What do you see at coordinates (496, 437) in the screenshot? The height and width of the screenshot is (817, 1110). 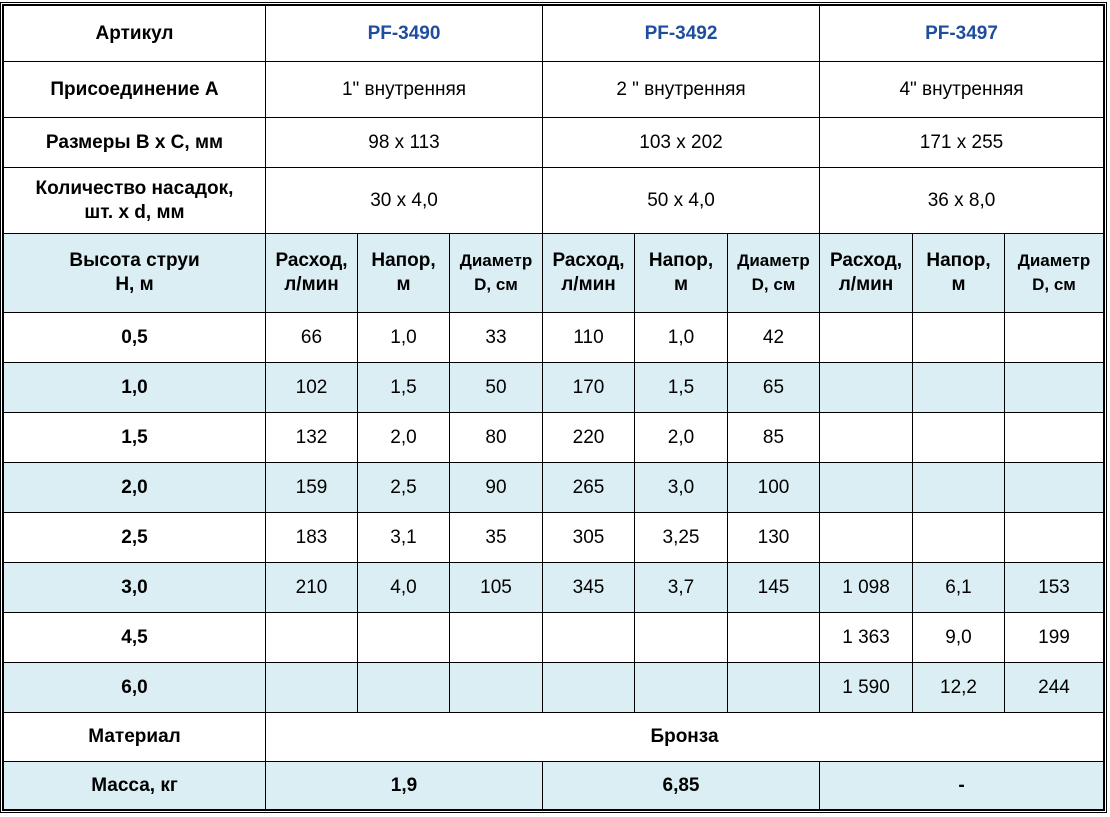 I see `value-cell: 80` at bounding box center [496, 437].